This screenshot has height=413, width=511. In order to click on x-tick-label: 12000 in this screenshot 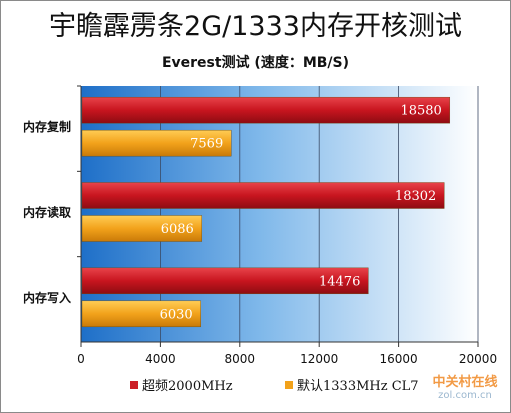, I will do `click(319, 359)`.